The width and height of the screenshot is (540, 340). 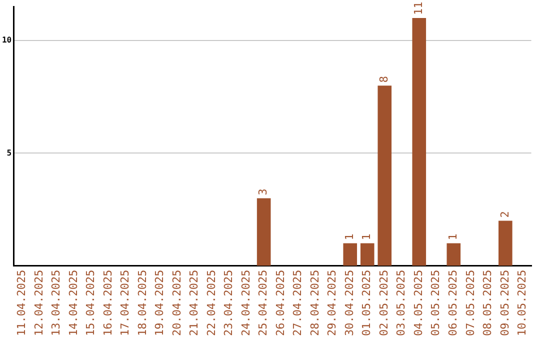 I want to click on x-tick-label: 28.04.2025, so click(x=315, y=303).